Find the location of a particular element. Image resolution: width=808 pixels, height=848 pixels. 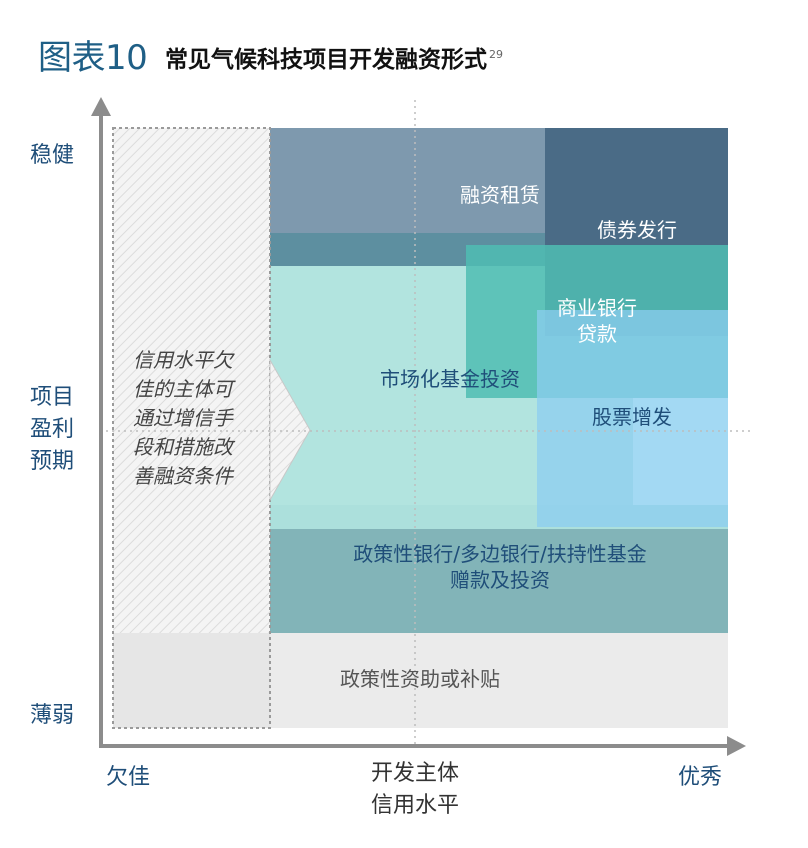

y-axis-top-label: 稳健 is located at coordinates (52, 155).